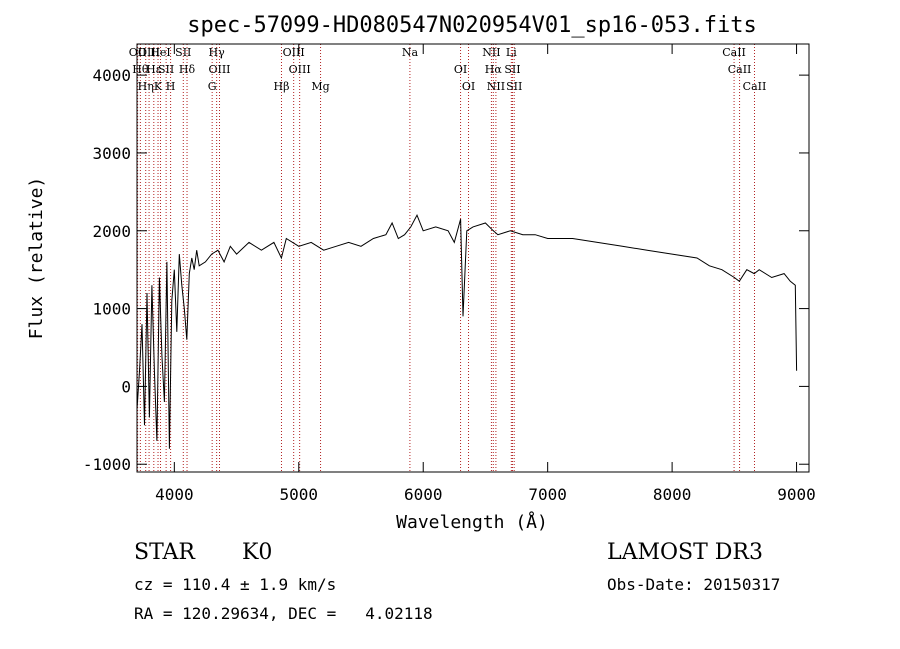 The width and height of the screenshot is (900, 649). Describe the element at coordinates (796, 494) in the screenshot. I see `x-tick-label: 9000` at that location.